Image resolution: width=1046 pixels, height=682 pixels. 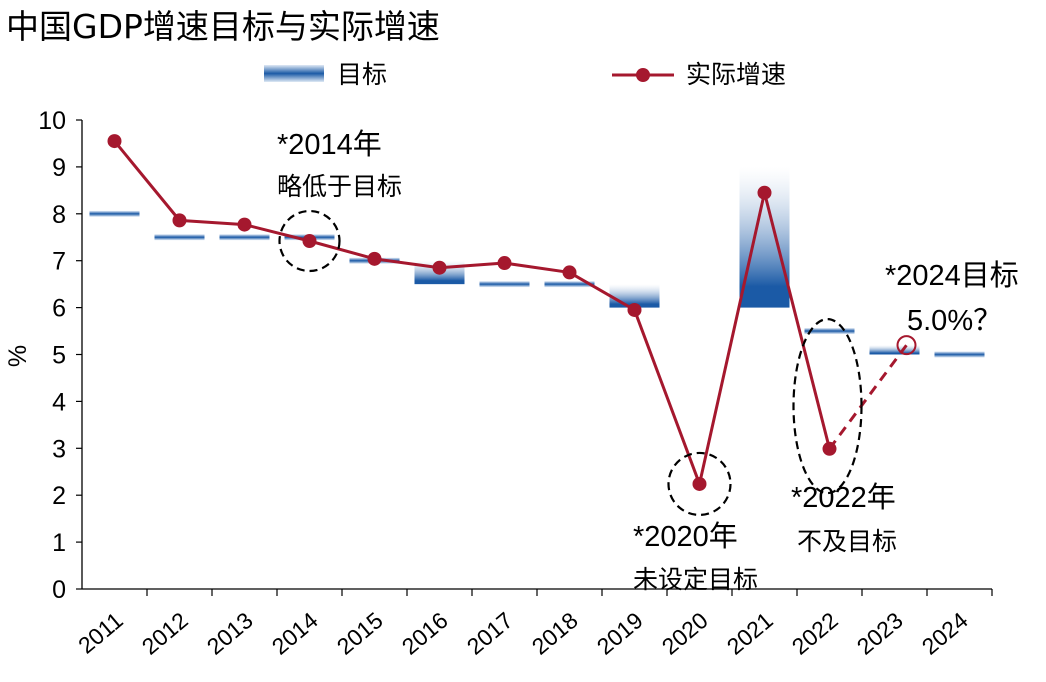 What do you see at coordinates (843, 497) in the screenshot?
I see `annotation-2022-year: *2022年` at bounding box center [843, 497].